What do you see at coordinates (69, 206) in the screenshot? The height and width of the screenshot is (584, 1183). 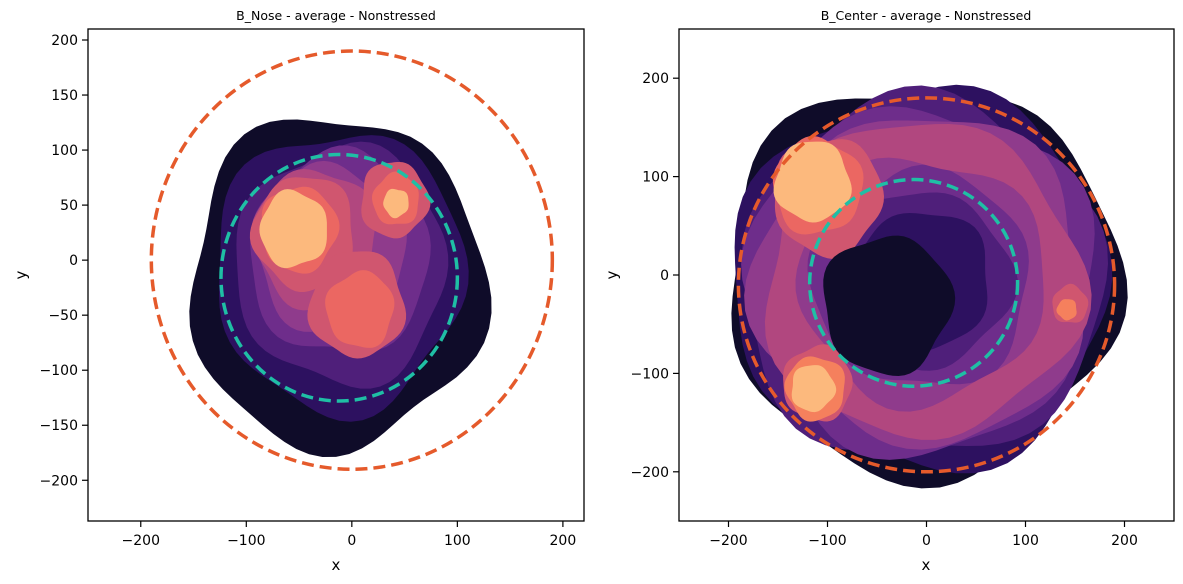 I see `y-tick-label: 50` at bounding box center [69, 206].